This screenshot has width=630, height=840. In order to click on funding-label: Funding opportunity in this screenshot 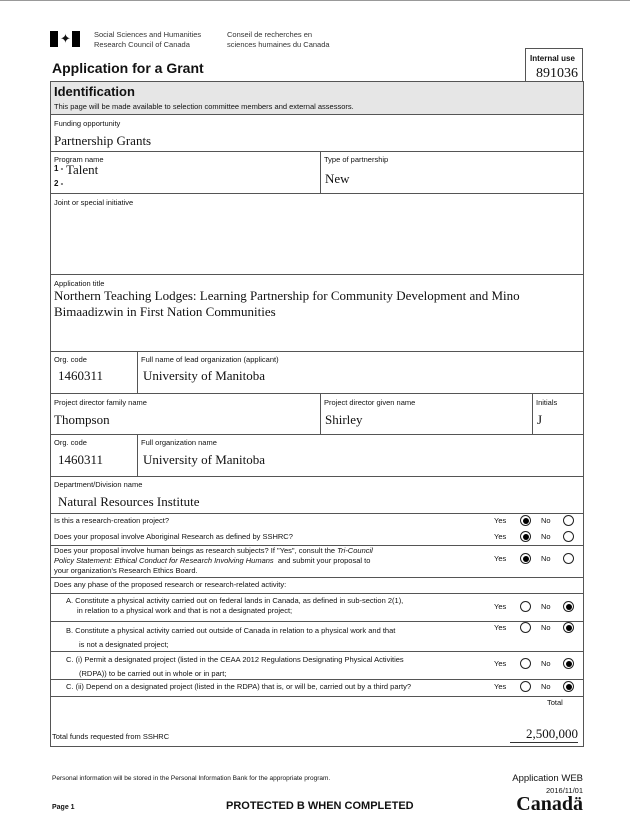, I will do `click(87, 123)`.